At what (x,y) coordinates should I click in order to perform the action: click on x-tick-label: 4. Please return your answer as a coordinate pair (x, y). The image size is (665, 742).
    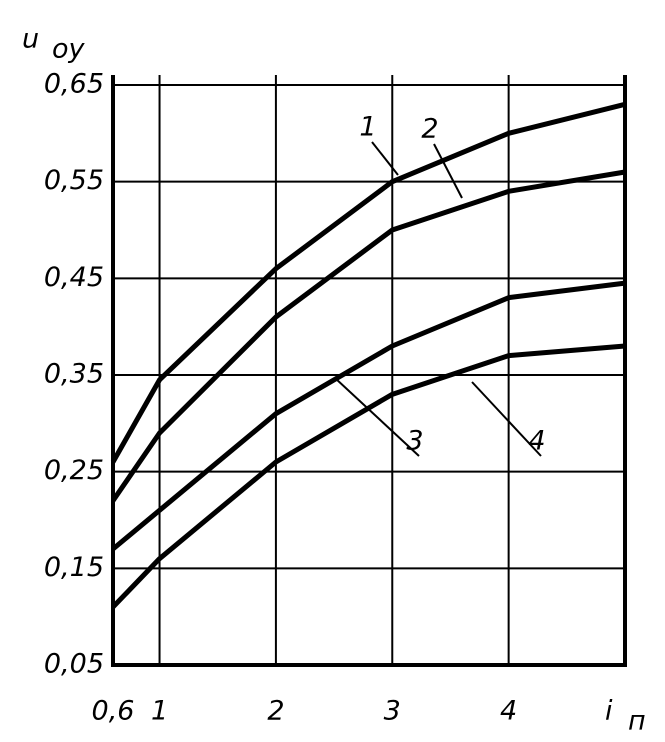
    Looking at the image, I should click on (508, 711).